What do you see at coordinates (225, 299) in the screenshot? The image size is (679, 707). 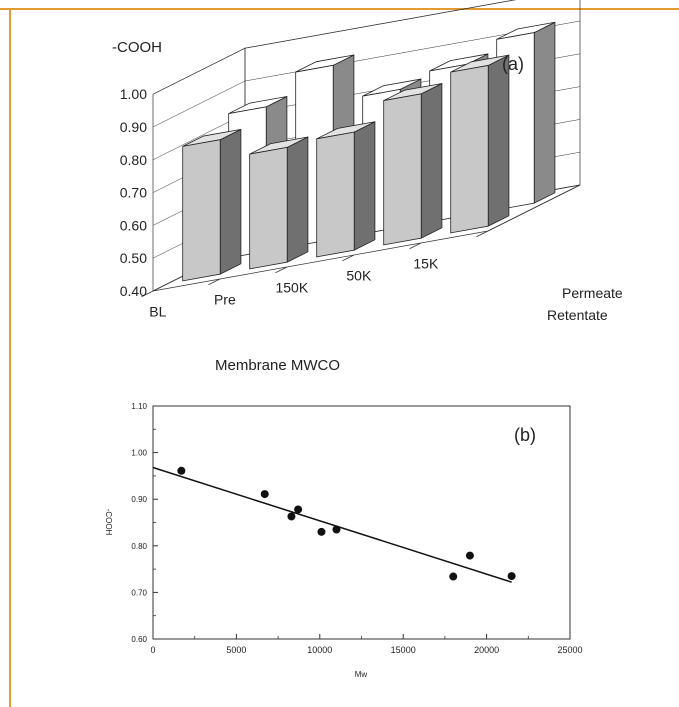 I see `x-tick-label: Pre` at bounding box center [225, 299].